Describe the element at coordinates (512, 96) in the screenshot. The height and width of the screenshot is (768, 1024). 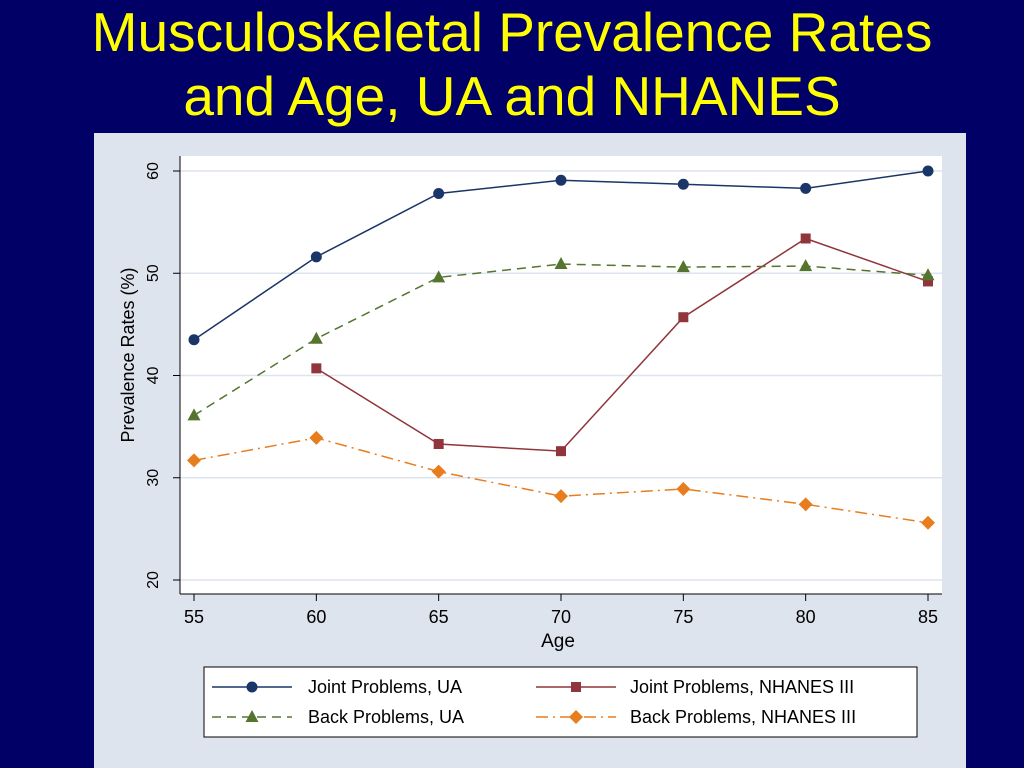
I see `slide-title-line-2: and Age, UA and NHANES` at that location.